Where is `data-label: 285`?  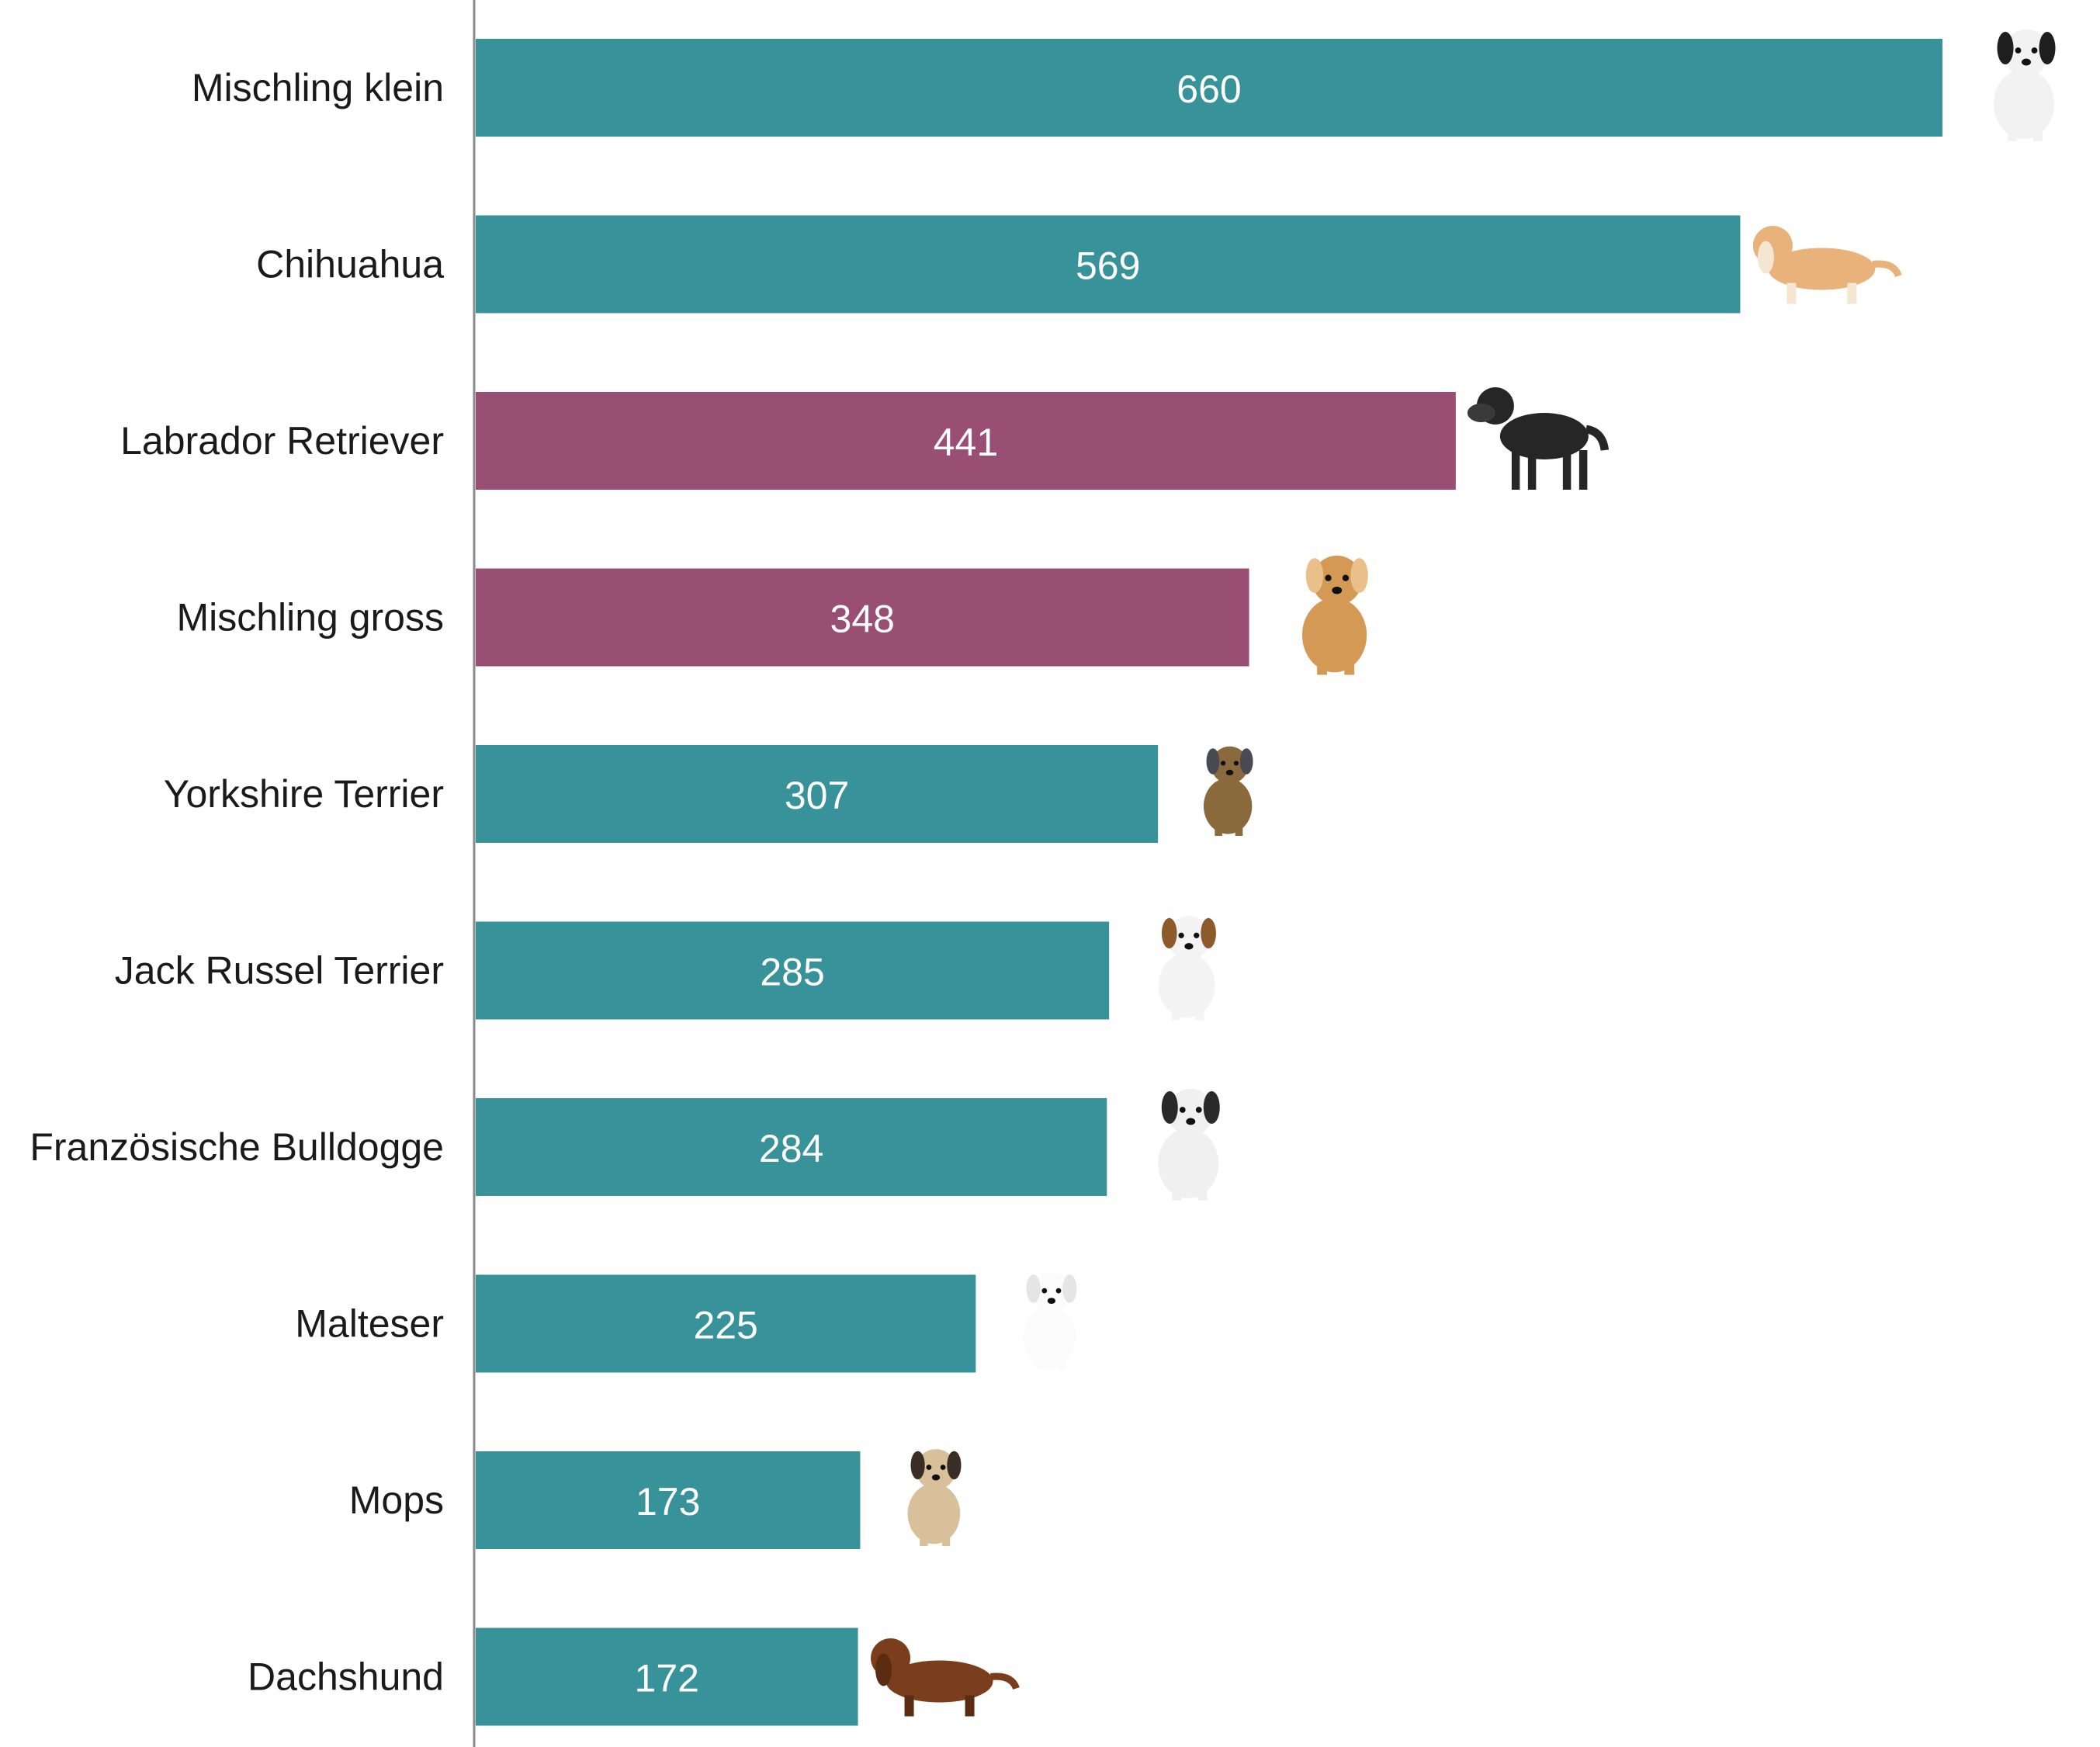 data-label: 285 is located at coordinates (792, 972).